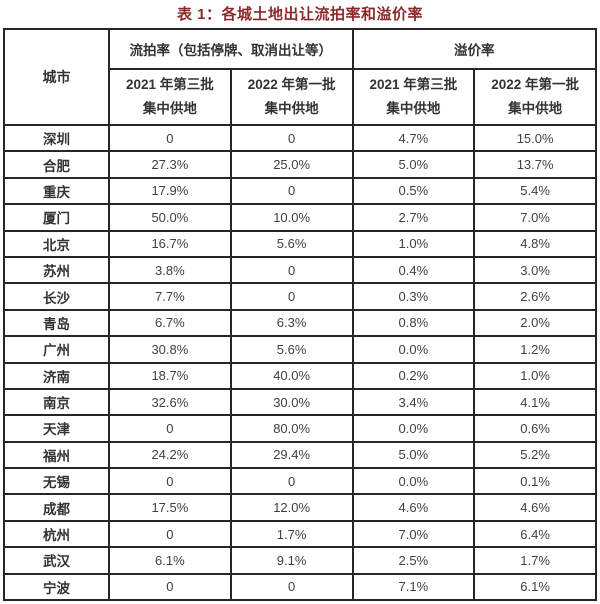 The image size is (600, 604). What do you see at coordinates (56, 481) in the screenshot?
I see `city-cell: 无锡` at bounding box center [56, 481].